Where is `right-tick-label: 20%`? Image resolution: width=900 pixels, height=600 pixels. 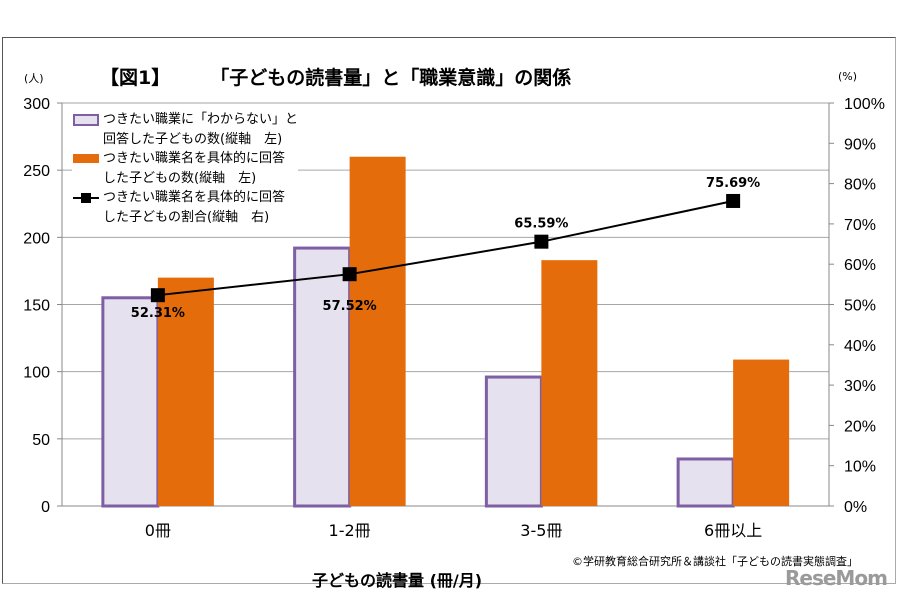 right-tick-label: 20% is located at coordinates (860, 426).